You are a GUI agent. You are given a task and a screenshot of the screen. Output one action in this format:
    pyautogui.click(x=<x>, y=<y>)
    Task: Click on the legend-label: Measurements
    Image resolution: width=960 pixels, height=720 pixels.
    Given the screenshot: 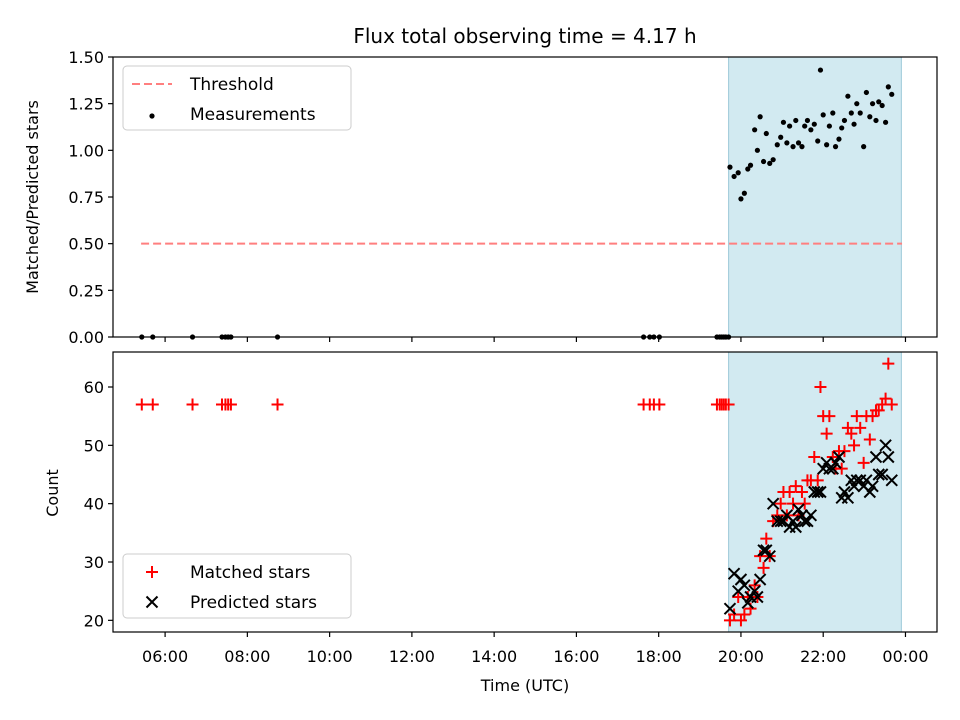 What is the action you would take?
    pyautogui.click(x=253, y=115)
    